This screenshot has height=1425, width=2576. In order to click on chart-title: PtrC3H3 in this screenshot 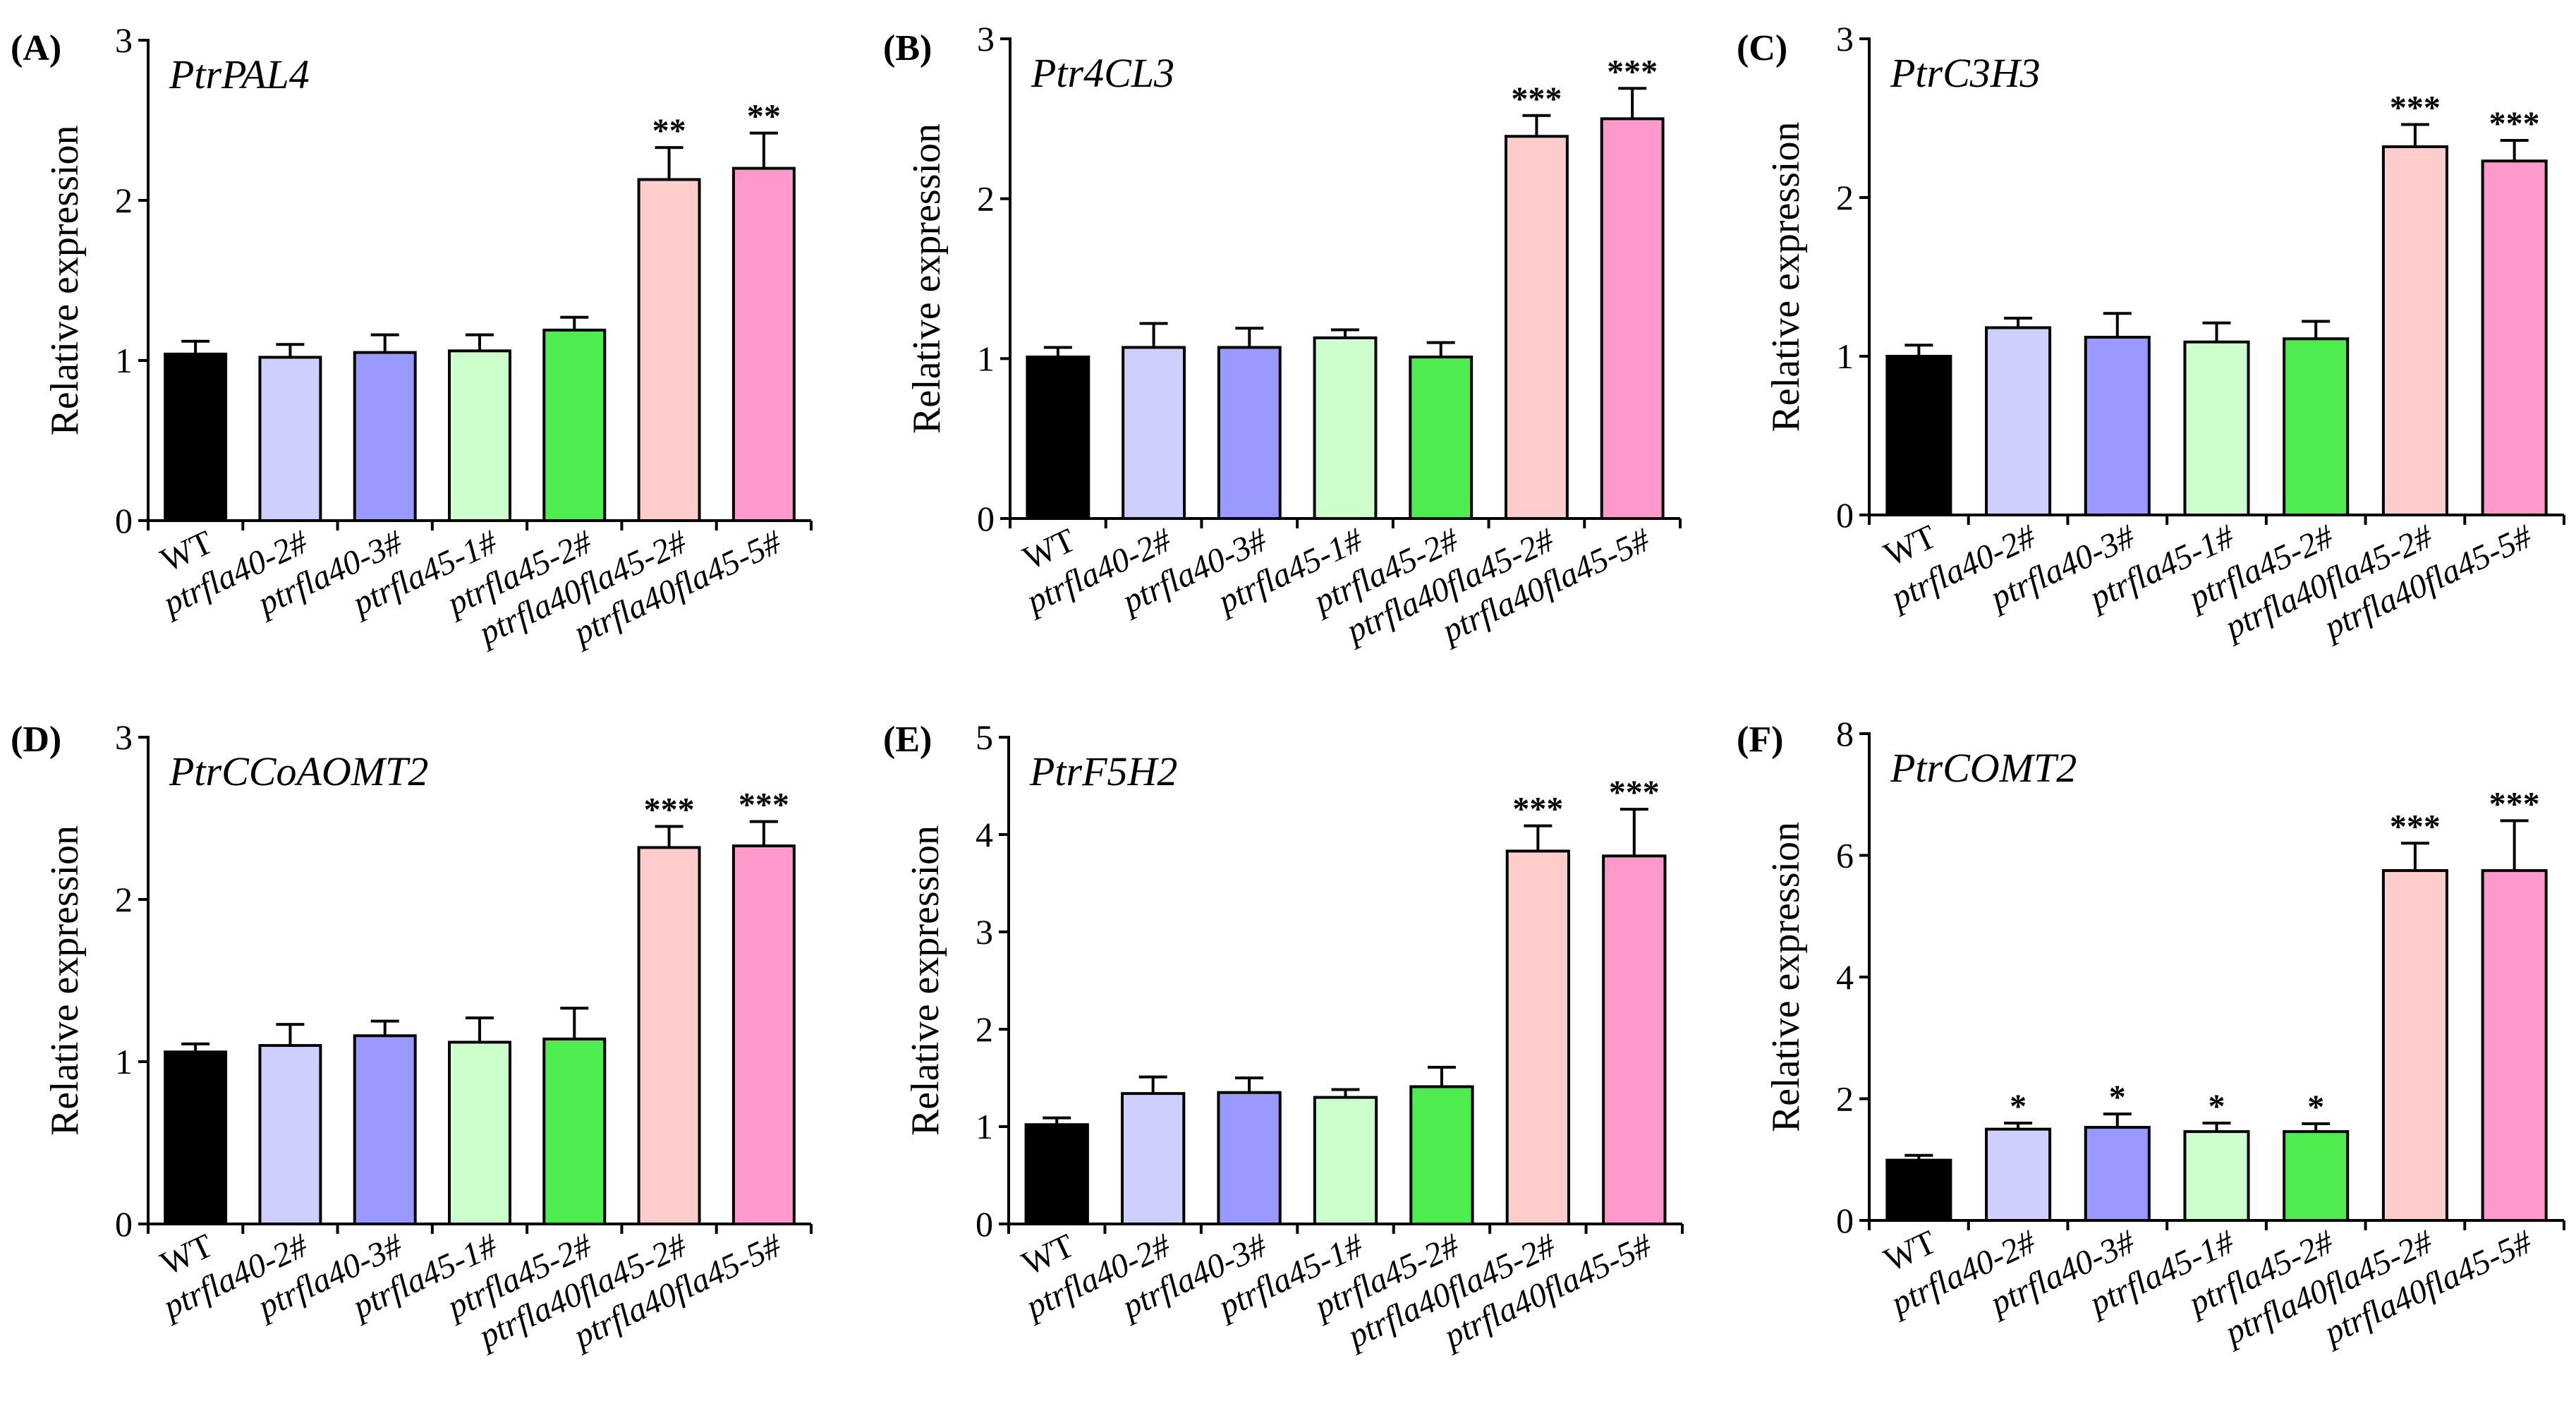, I will do `click(1965, 73)`.